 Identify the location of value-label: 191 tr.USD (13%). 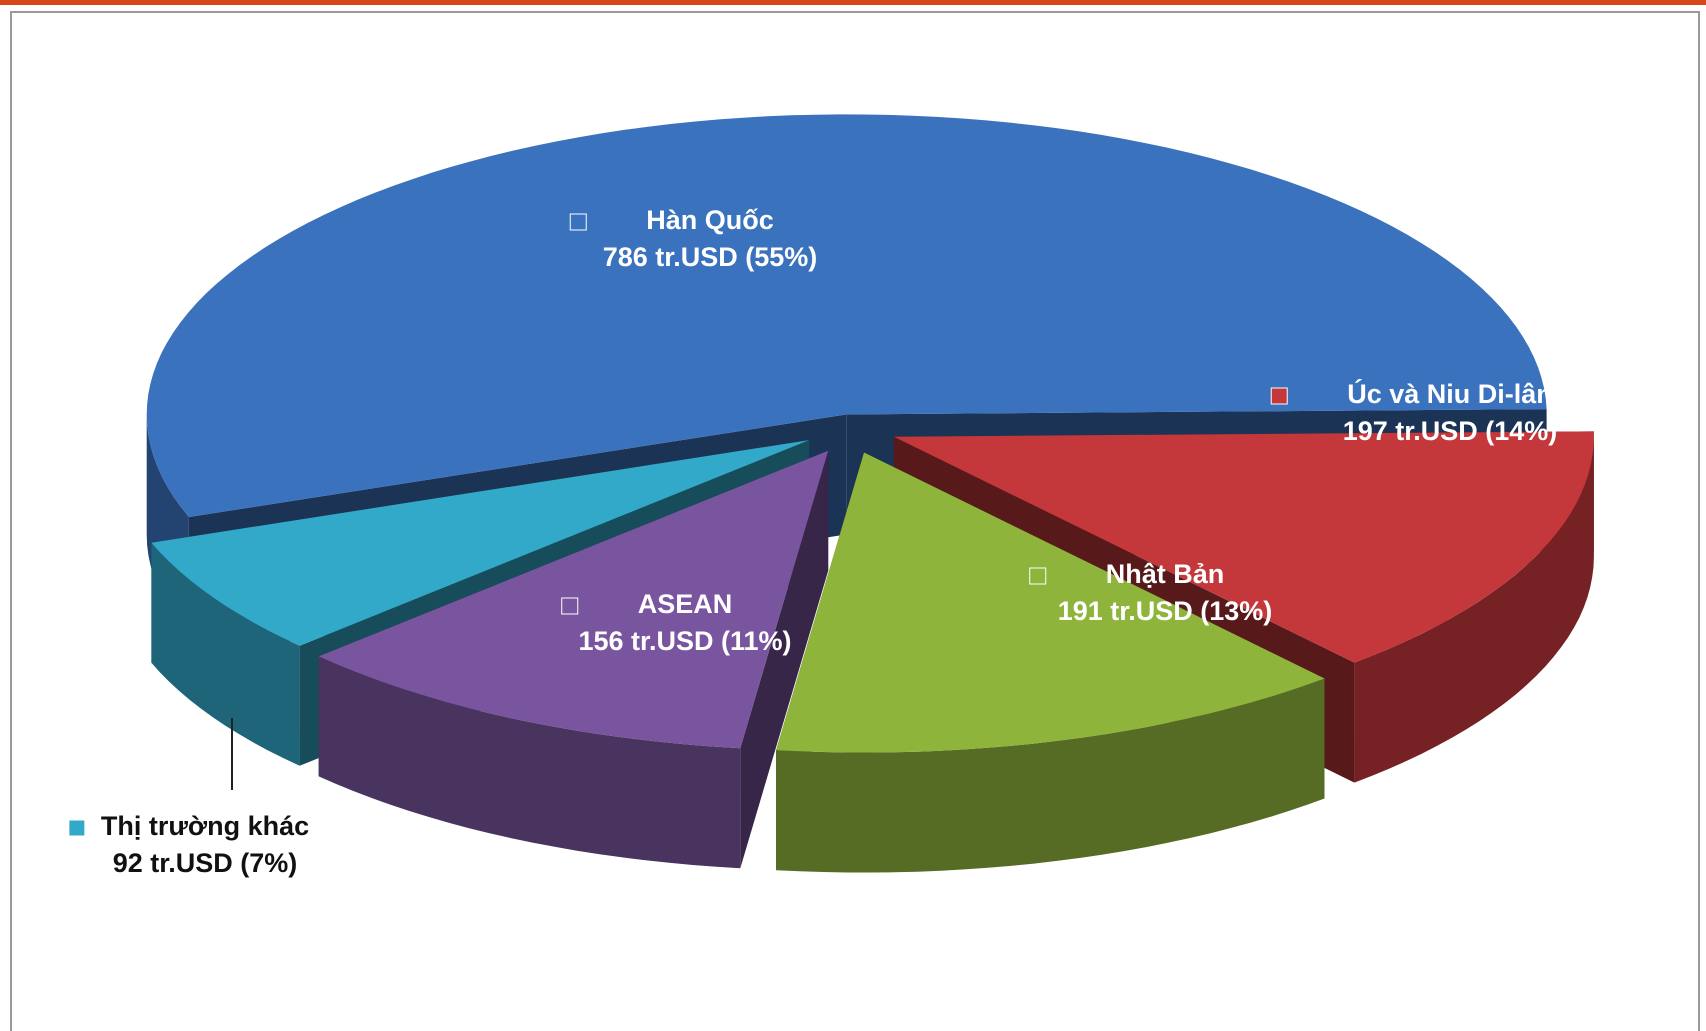
(1165, 611).